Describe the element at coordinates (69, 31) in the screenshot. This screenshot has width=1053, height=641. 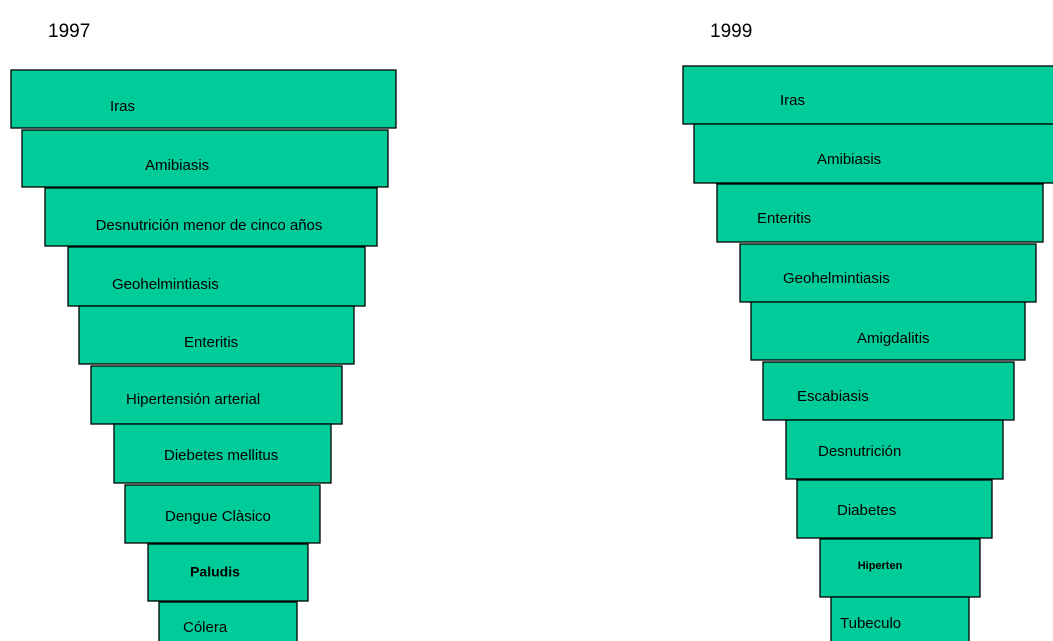
I see `pyramid-title: 1997` at that location.